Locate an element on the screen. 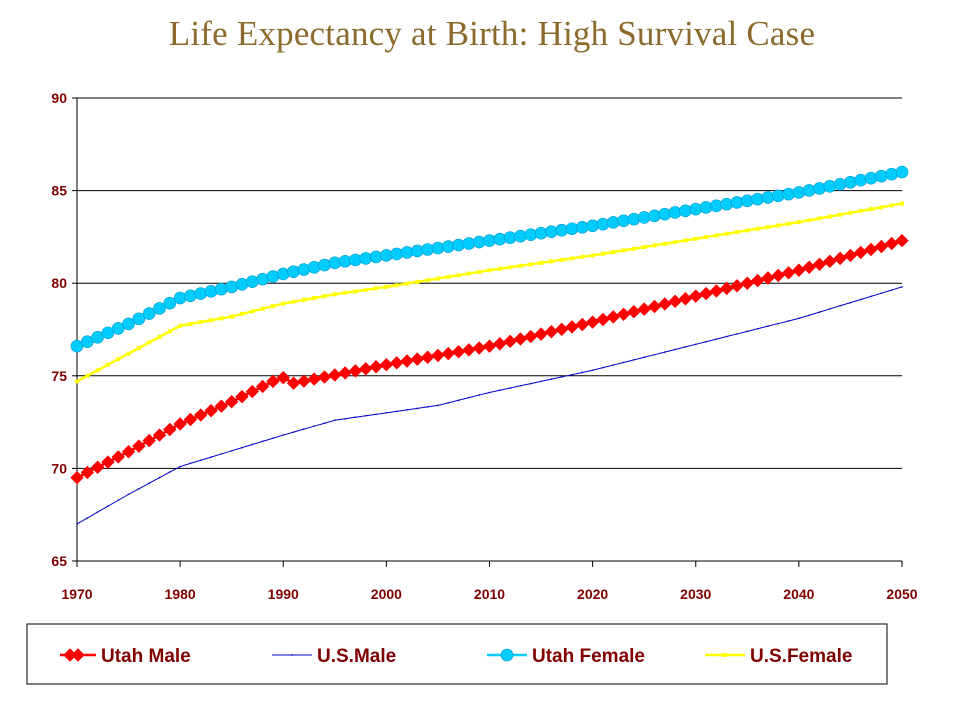 The width and height of the screenshot is (960, 720). legend-item-utah-female: Utah Female is located at coordinates (566, 656).